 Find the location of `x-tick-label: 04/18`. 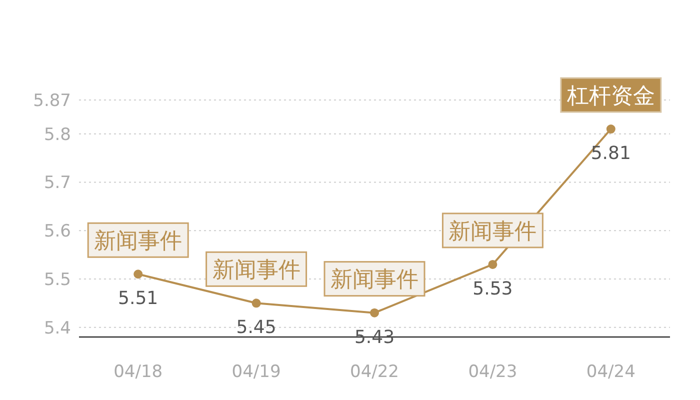

x-tick-label: 04/18 is located at coordinates (138, 372).